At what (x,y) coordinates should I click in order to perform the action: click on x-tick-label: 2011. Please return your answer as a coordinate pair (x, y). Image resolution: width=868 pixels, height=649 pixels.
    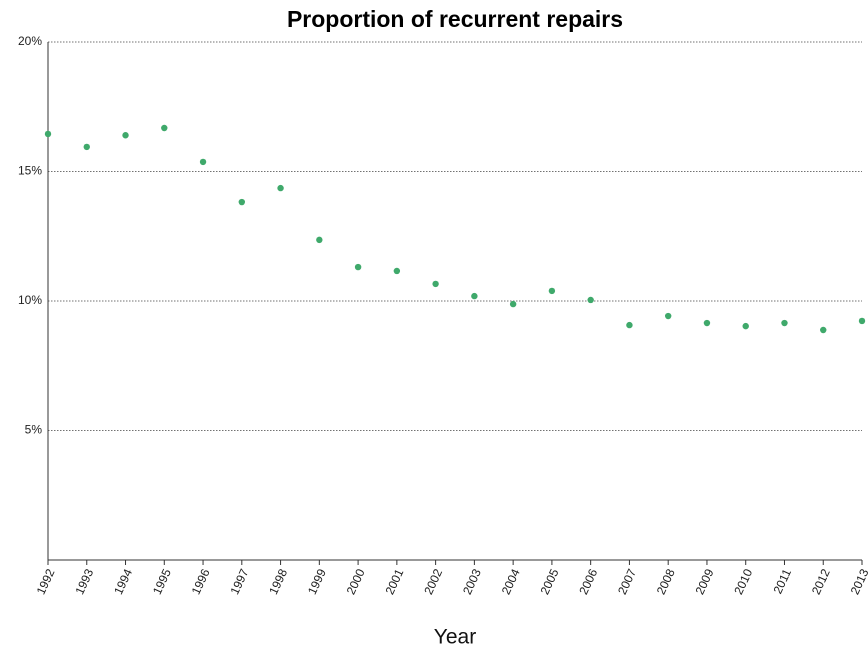
    Looking at the image, I should click on (782, 581).